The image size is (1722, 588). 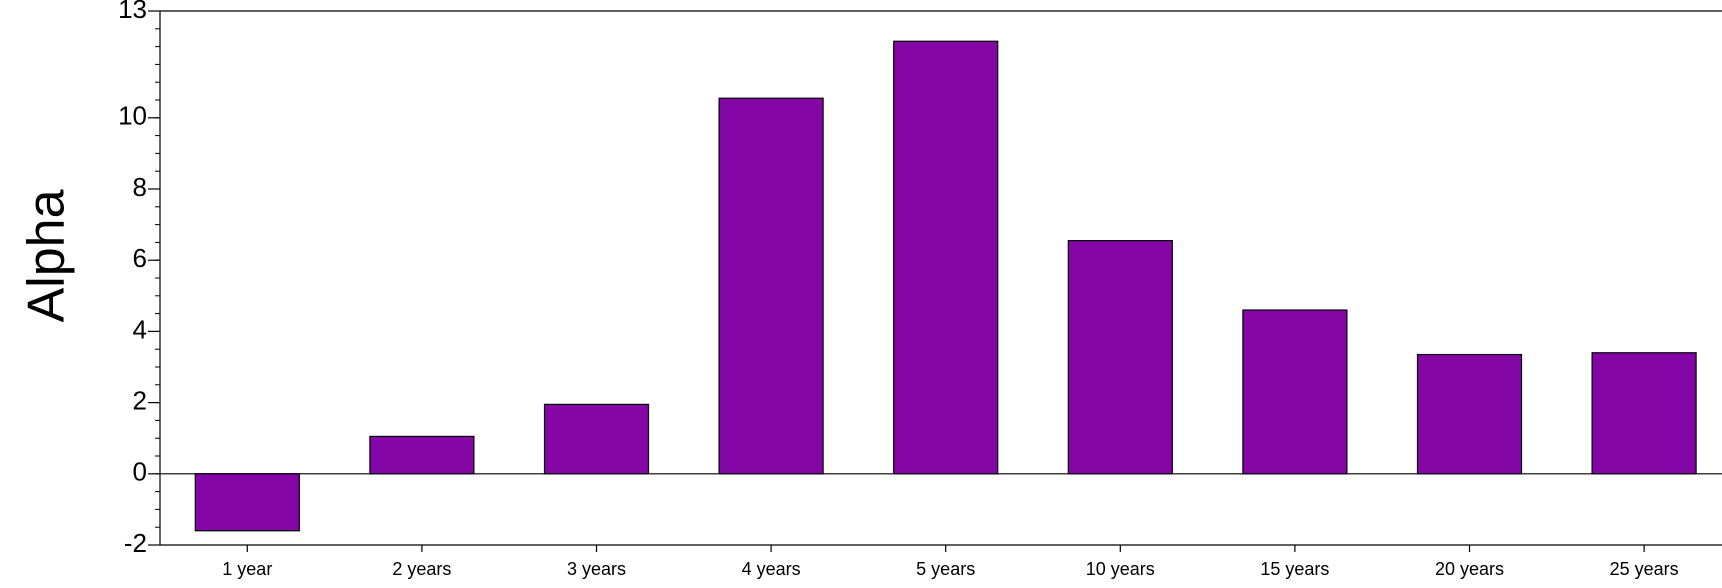 I want to click on x-tick-label: 2 years, so click(x=421, y=569).